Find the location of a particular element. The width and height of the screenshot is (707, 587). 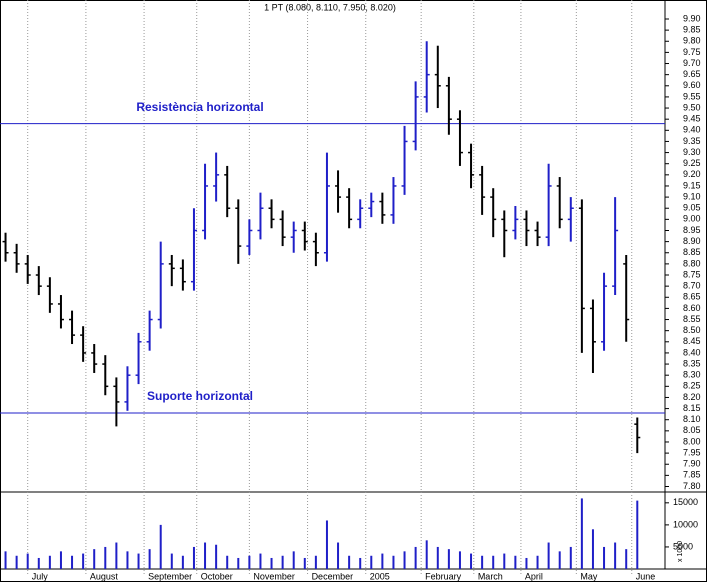

y-tick-label: 8.10 is located at coordinates (692, 419).